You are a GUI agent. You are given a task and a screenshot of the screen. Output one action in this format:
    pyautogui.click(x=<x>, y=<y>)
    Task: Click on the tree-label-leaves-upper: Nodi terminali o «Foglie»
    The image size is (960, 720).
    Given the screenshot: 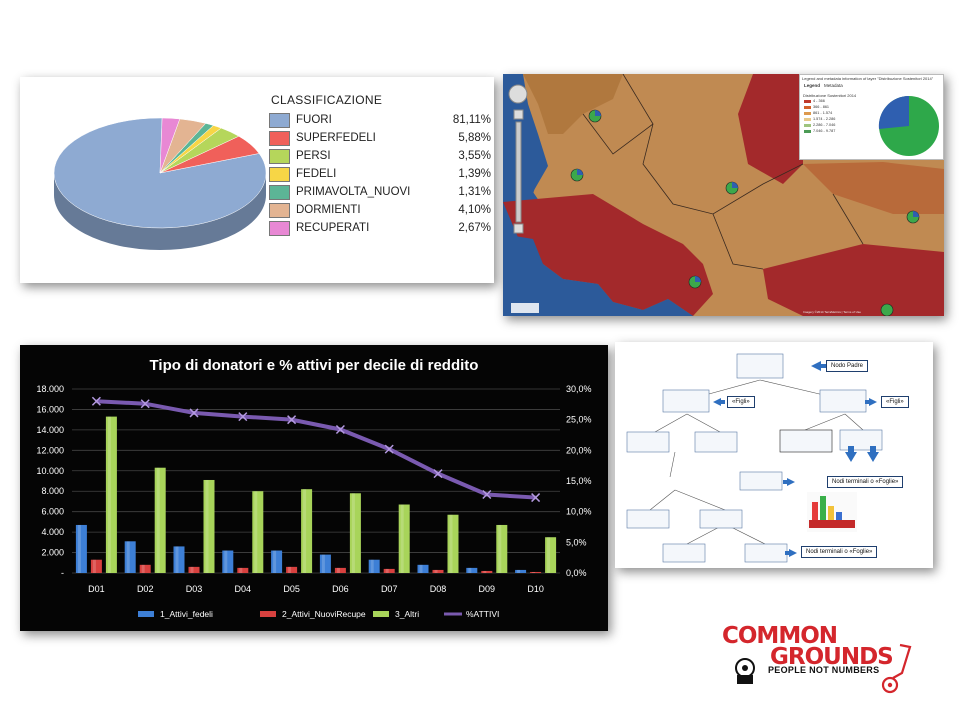 What is the action you would take?
    pyautogui.click(x=865, y=482)
    